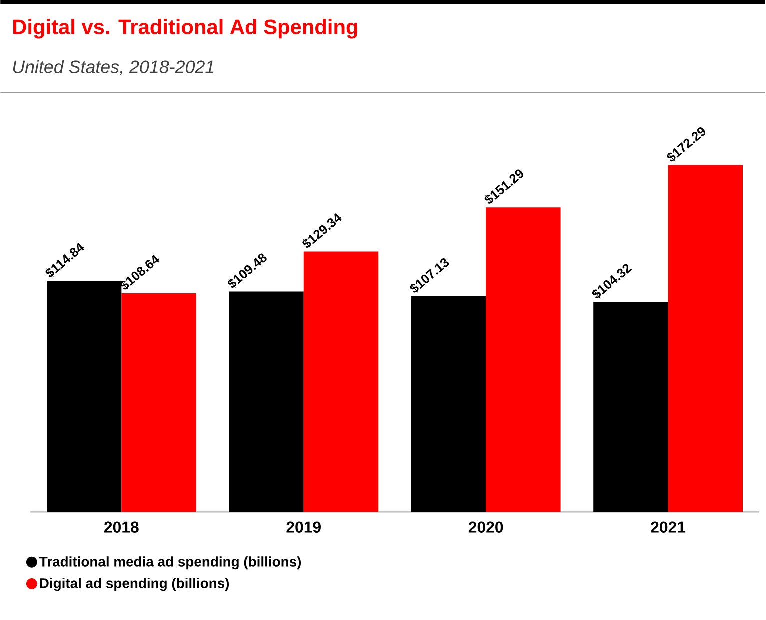 This screenshot has width=766, height=620. I want to click on chart-title: Digital vs. Traditional Ad Spending, so click(186, 29).